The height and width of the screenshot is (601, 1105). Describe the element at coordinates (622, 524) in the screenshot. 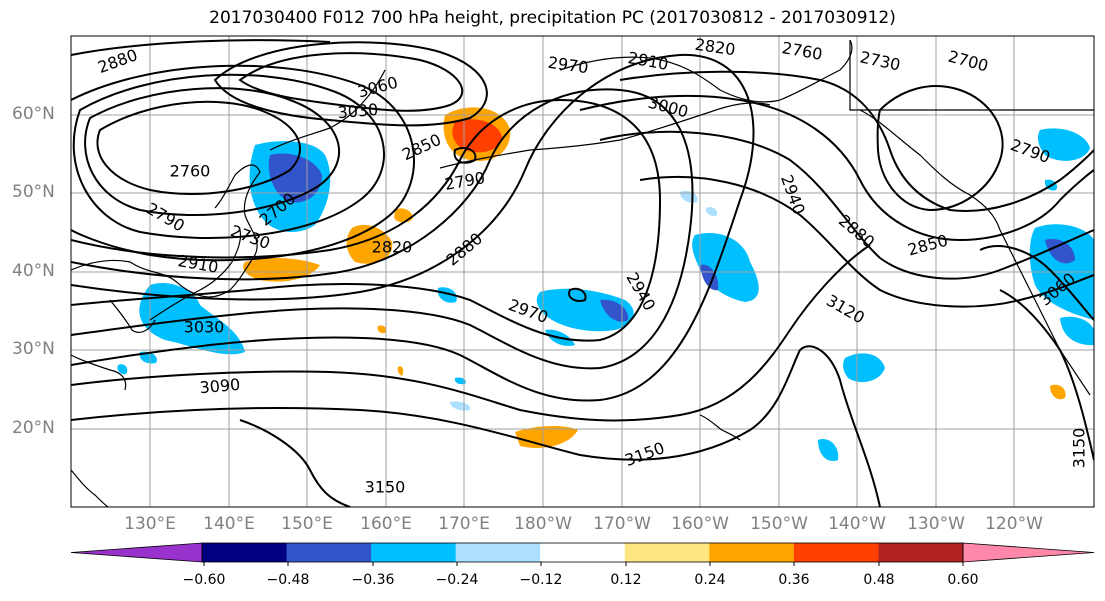

I see `lon-label-170w: 170°W` at that location.